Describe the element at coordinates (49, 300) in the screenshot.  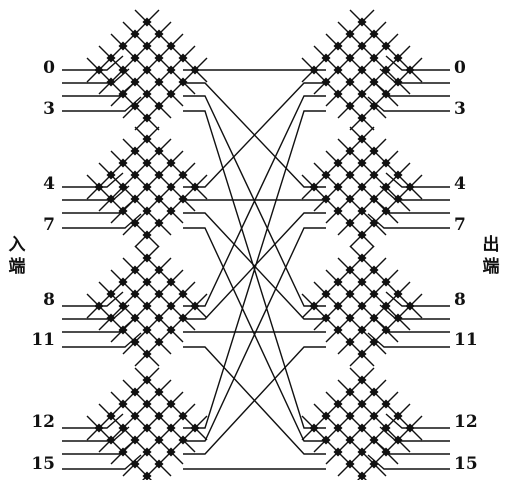
I see `input-port-label: 8` at that location.